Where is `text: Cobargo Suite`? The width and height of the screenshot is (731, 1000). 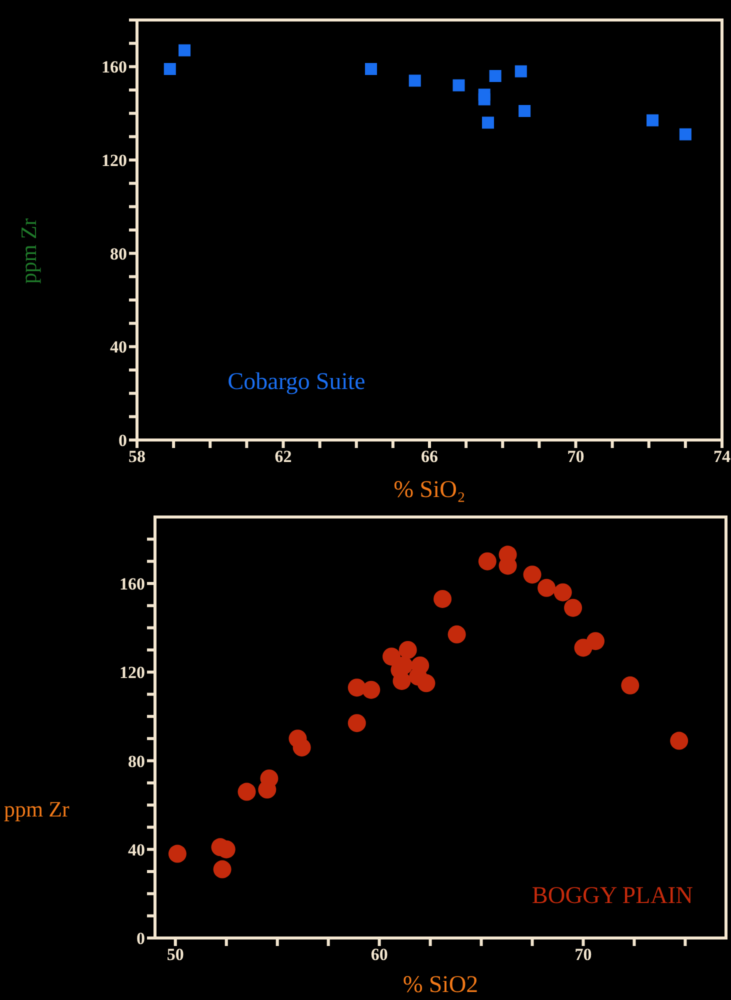
text: Cobargo Suite is located at coordinates (297, 382).